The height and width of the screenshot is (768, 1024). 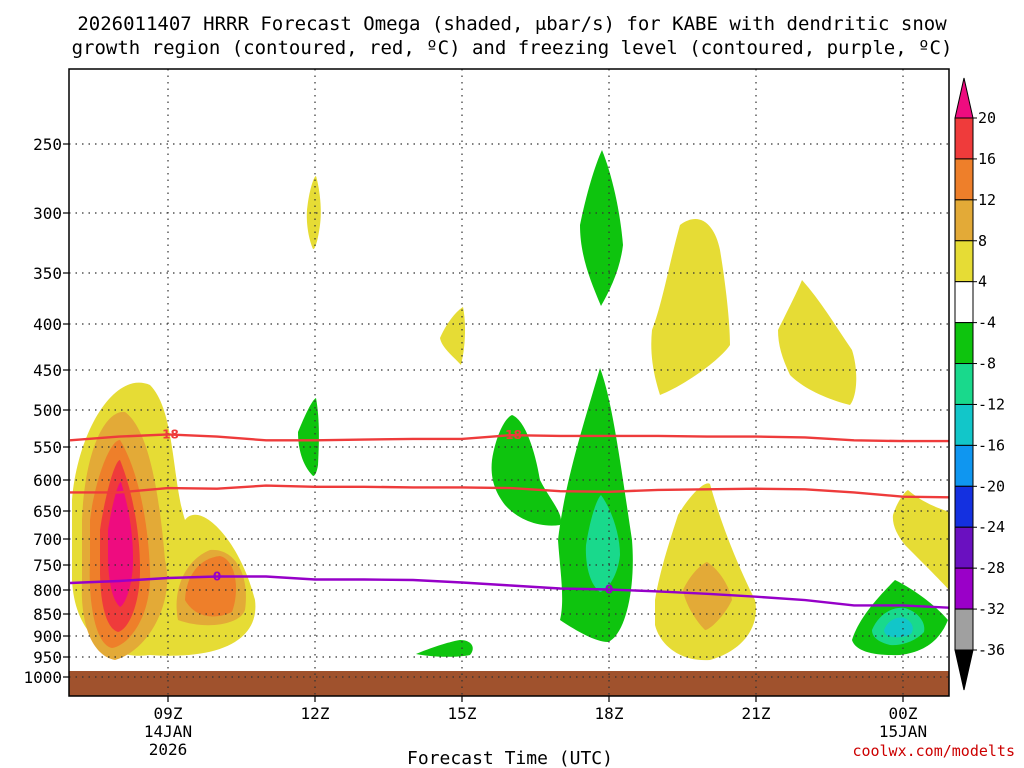 I want to click on y-tick-label-950: 950, so click(x=47, y=657).